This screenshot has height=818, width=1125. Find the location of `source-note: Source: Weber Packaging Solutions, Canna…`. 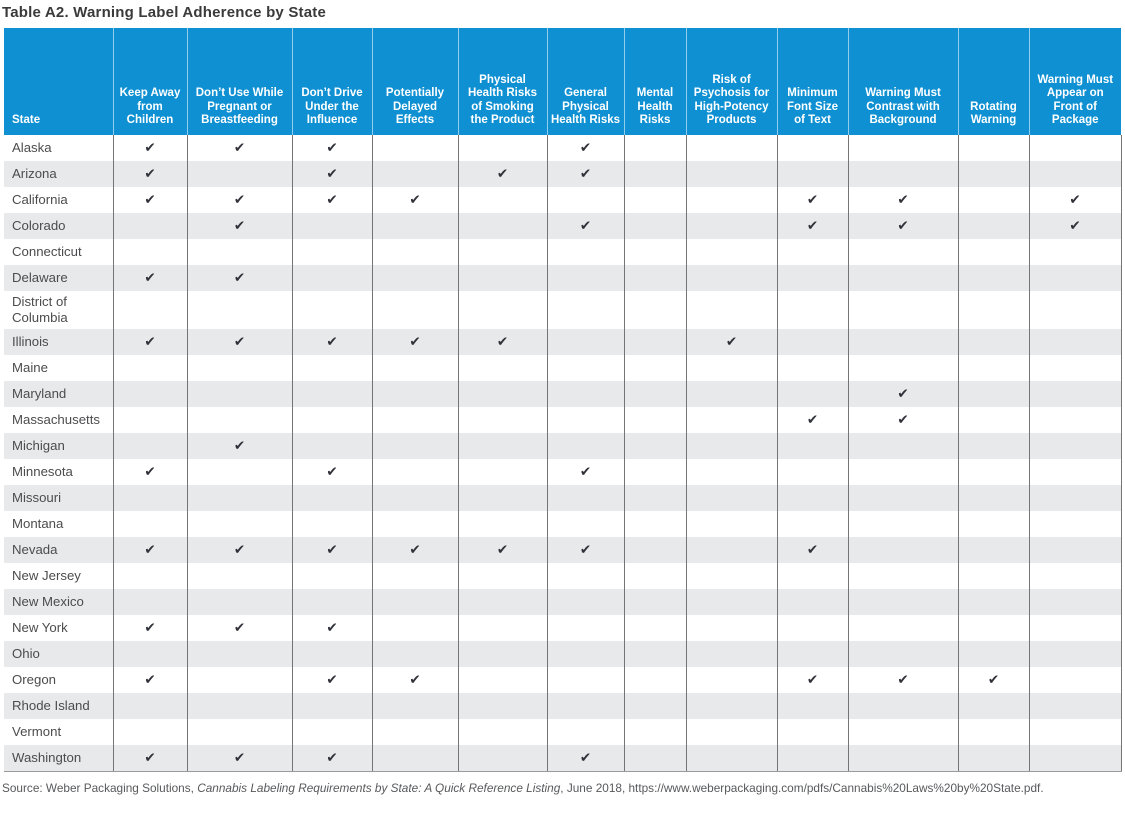

source-note: Source: Weber Packaging Solutions, Canna… is located at coordinates (562, 788).